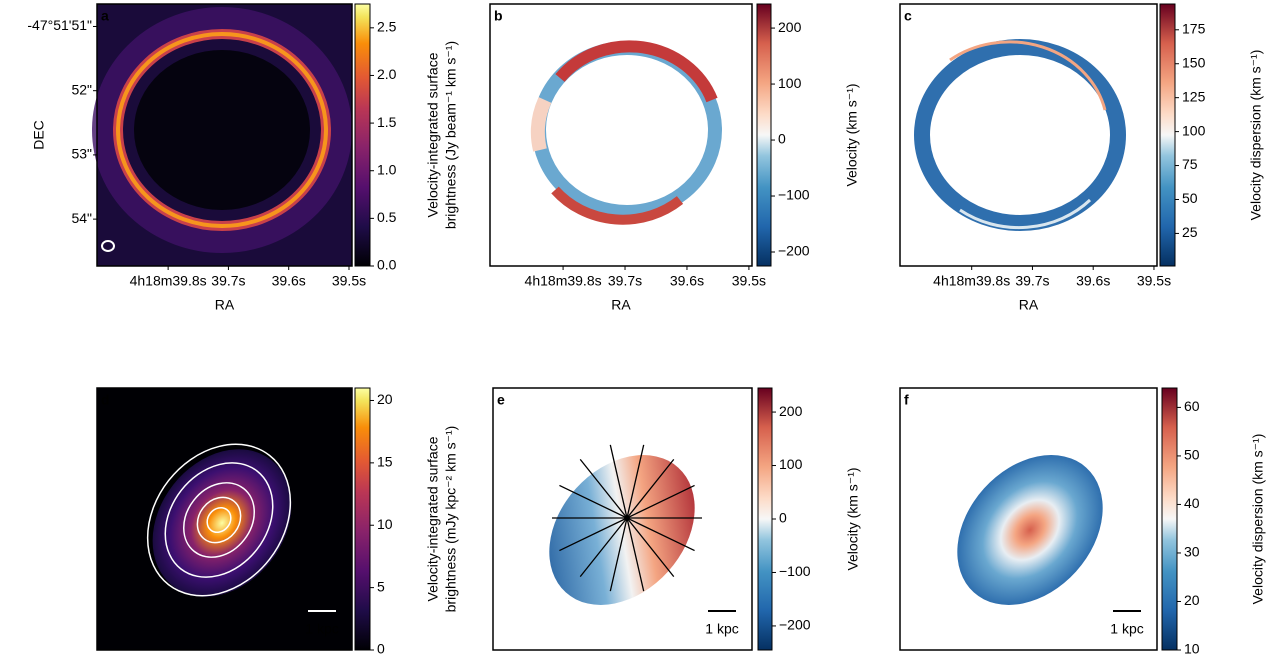 The image size is (1270, 666). What do you see at coordinates (387, 265) in the screenshot?
I see `colorbar-tick-label: 0.0` at bounding box center [387, 265].